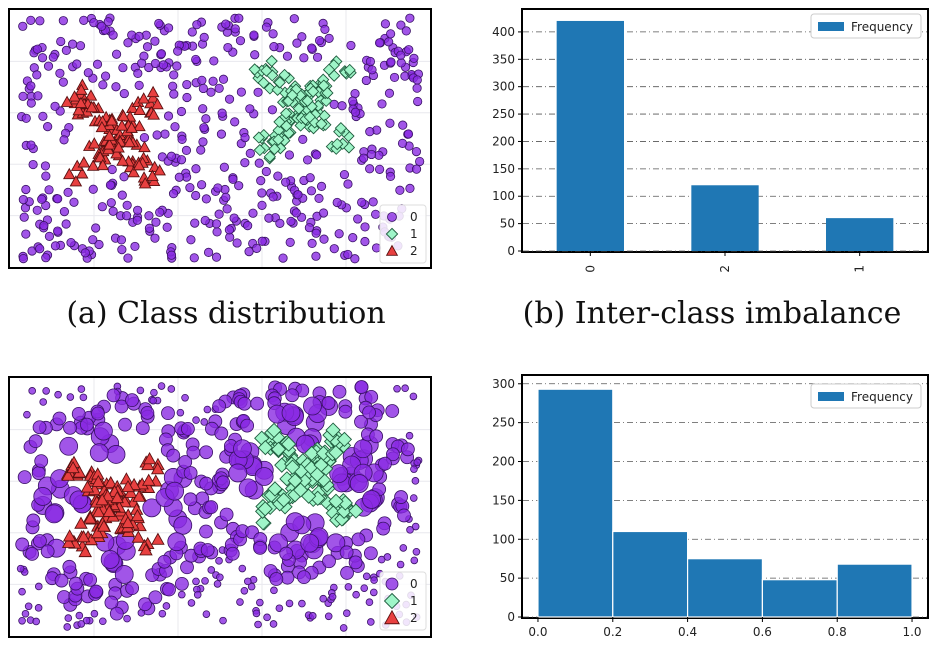 The width and height of the screenshot is (938, 648). What do you see at coordinates (860, 269) in the screenshot?
I see `x-tick-label: 1` at bounding box center [860, 269].